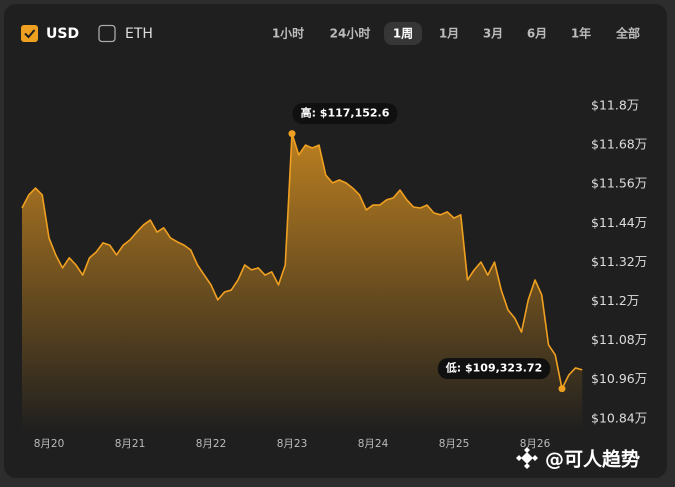  What do you see at coordinates (139, 34) in the screenshot?
I see `toggle-label: ETH` at bounding box center [139, 34].